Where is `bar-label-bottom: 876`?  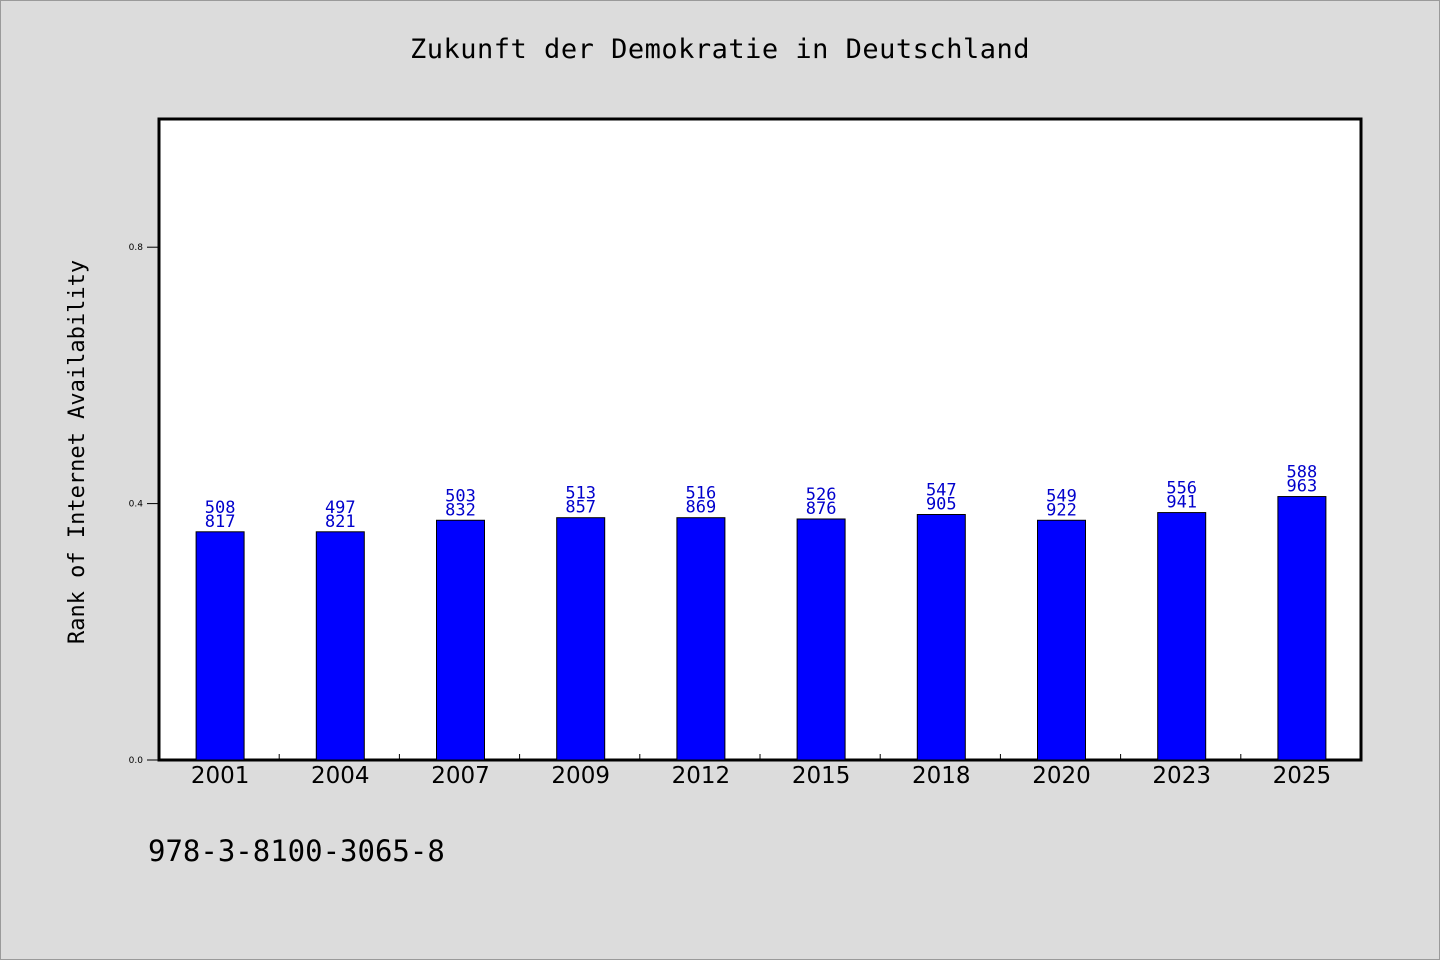 bar-label-bottom: 876 is located at coordinates (821, 509).